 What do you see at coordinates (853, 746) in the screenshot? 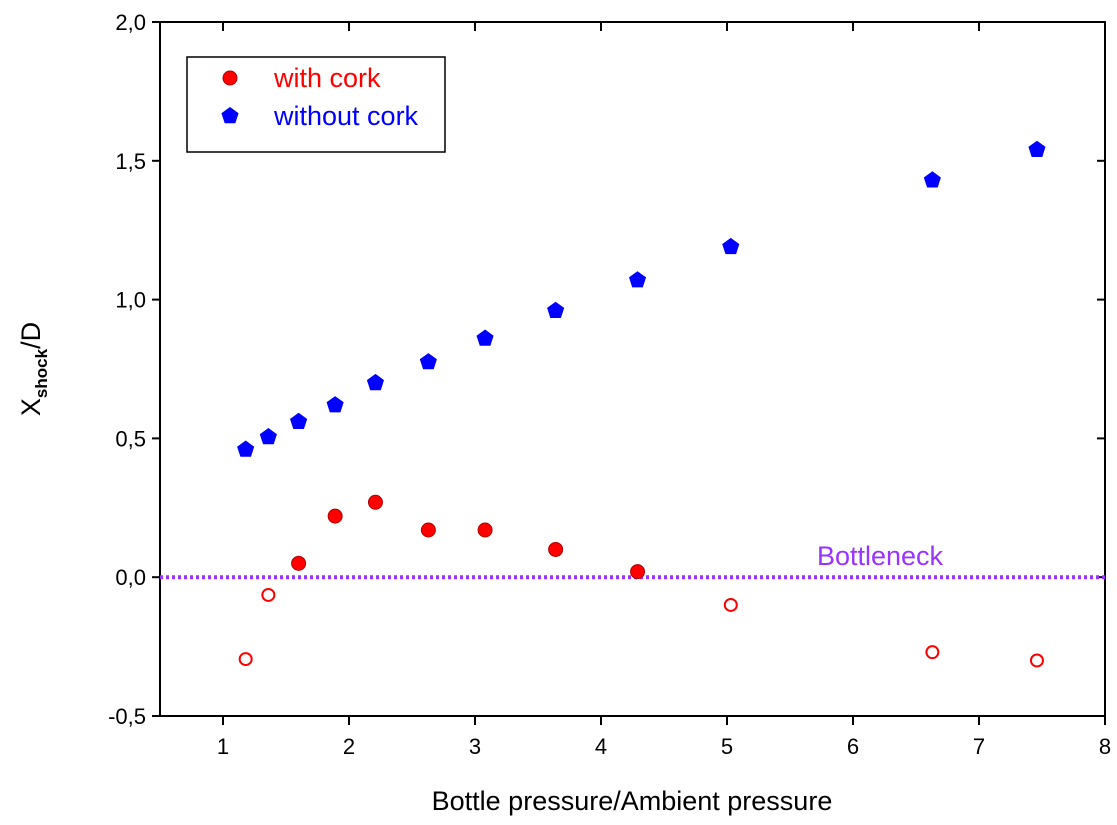
I see `x-tick-label: 6` at bounding box center [853, 746].